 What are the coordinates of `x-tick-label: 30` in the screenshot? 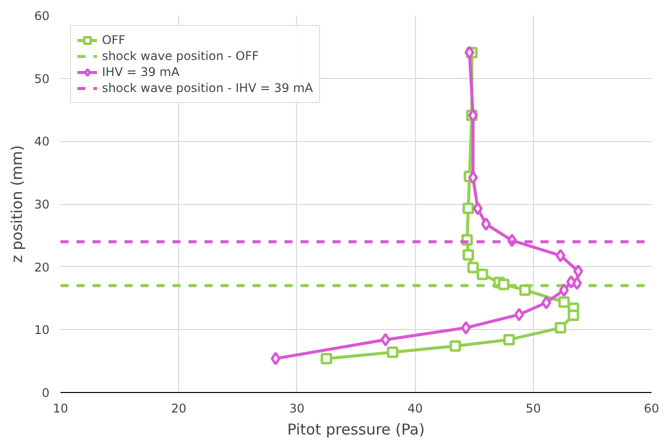 It's located at (297, 409).